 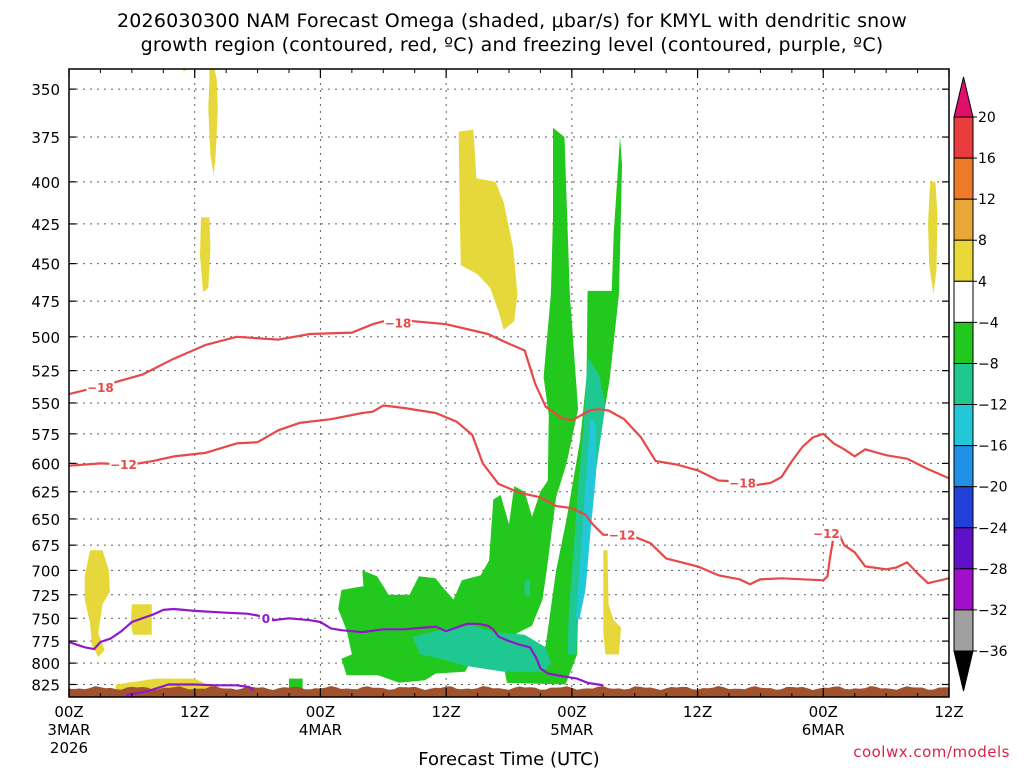 I want to click on y-tick-label: 650, so click(x=45, y=520).